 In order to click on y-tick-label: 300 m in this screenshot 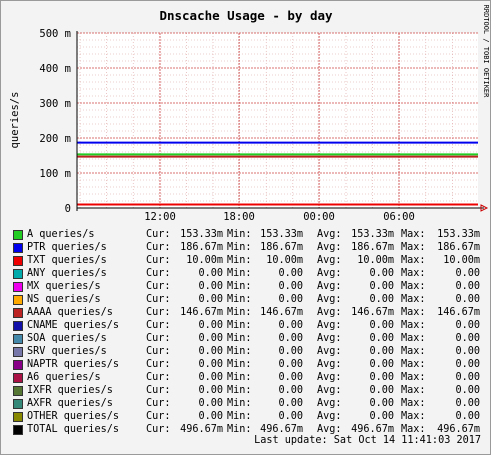, I will do `click(55, 104)`.